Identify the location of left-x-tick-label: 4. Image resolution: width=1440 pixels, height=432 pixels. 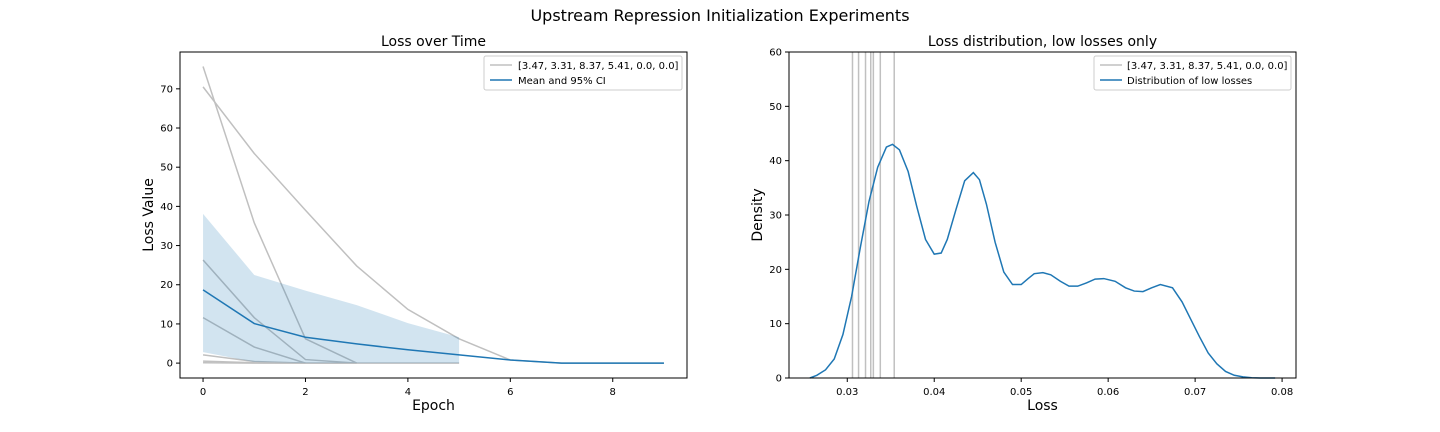
(408, 392).